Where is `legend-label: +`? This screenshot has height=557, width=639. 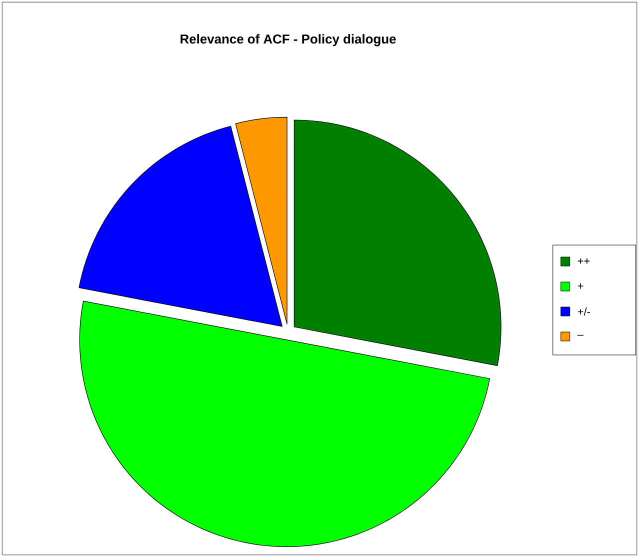
legend-label: + is located at coordinates (581, 286).